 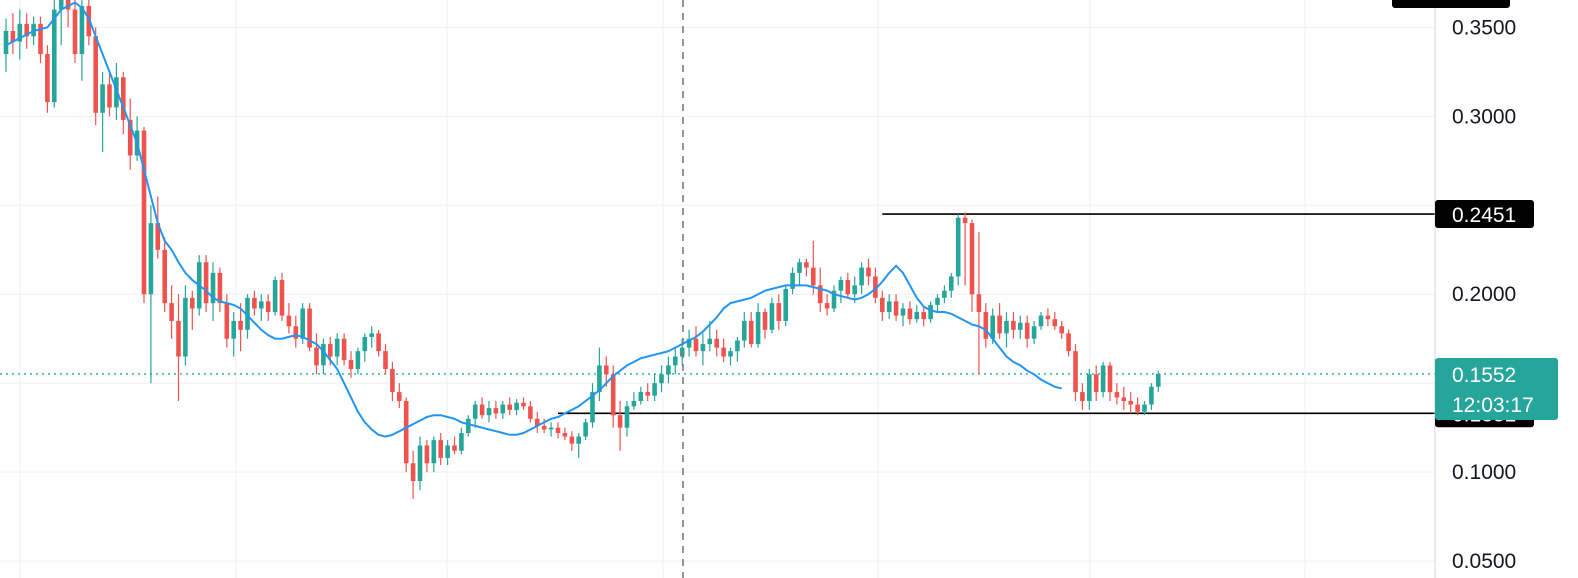 I want to click on current-price-label: 0.1552, so click(x=1484, y=375).